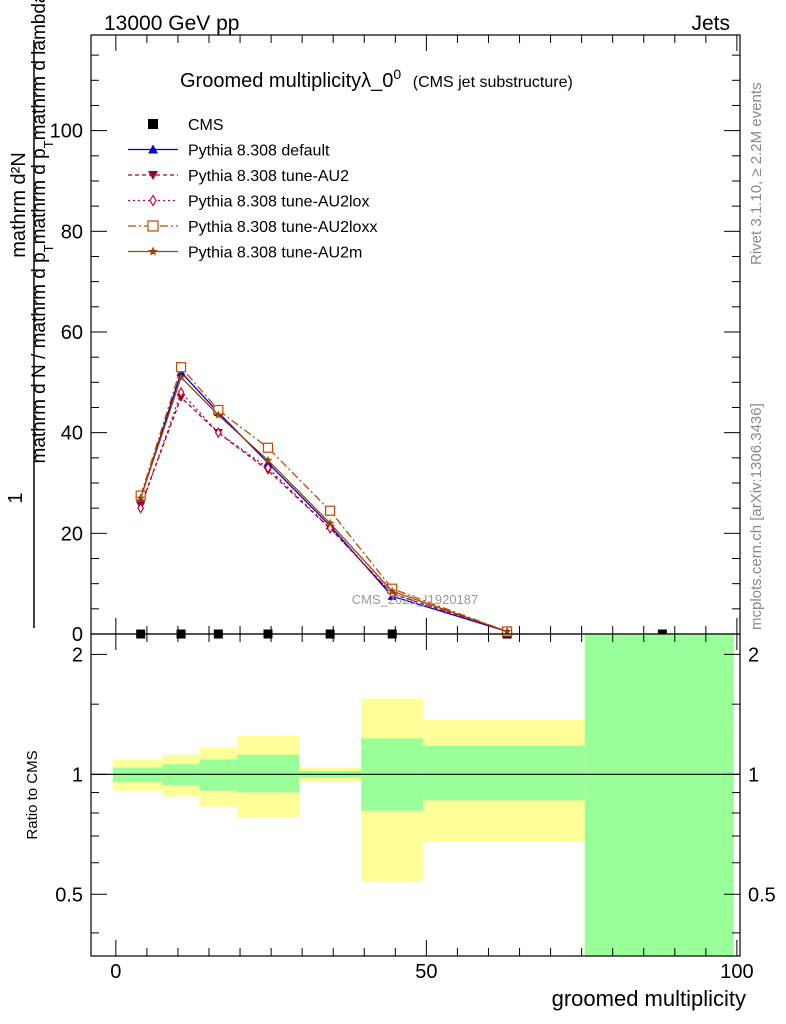 The width and height of the screenshot is (786, 1024). Describe the element at coordinates (19, 205) in the screenshot. I see `ylabel-numerator: mathrm d²N` at that location.